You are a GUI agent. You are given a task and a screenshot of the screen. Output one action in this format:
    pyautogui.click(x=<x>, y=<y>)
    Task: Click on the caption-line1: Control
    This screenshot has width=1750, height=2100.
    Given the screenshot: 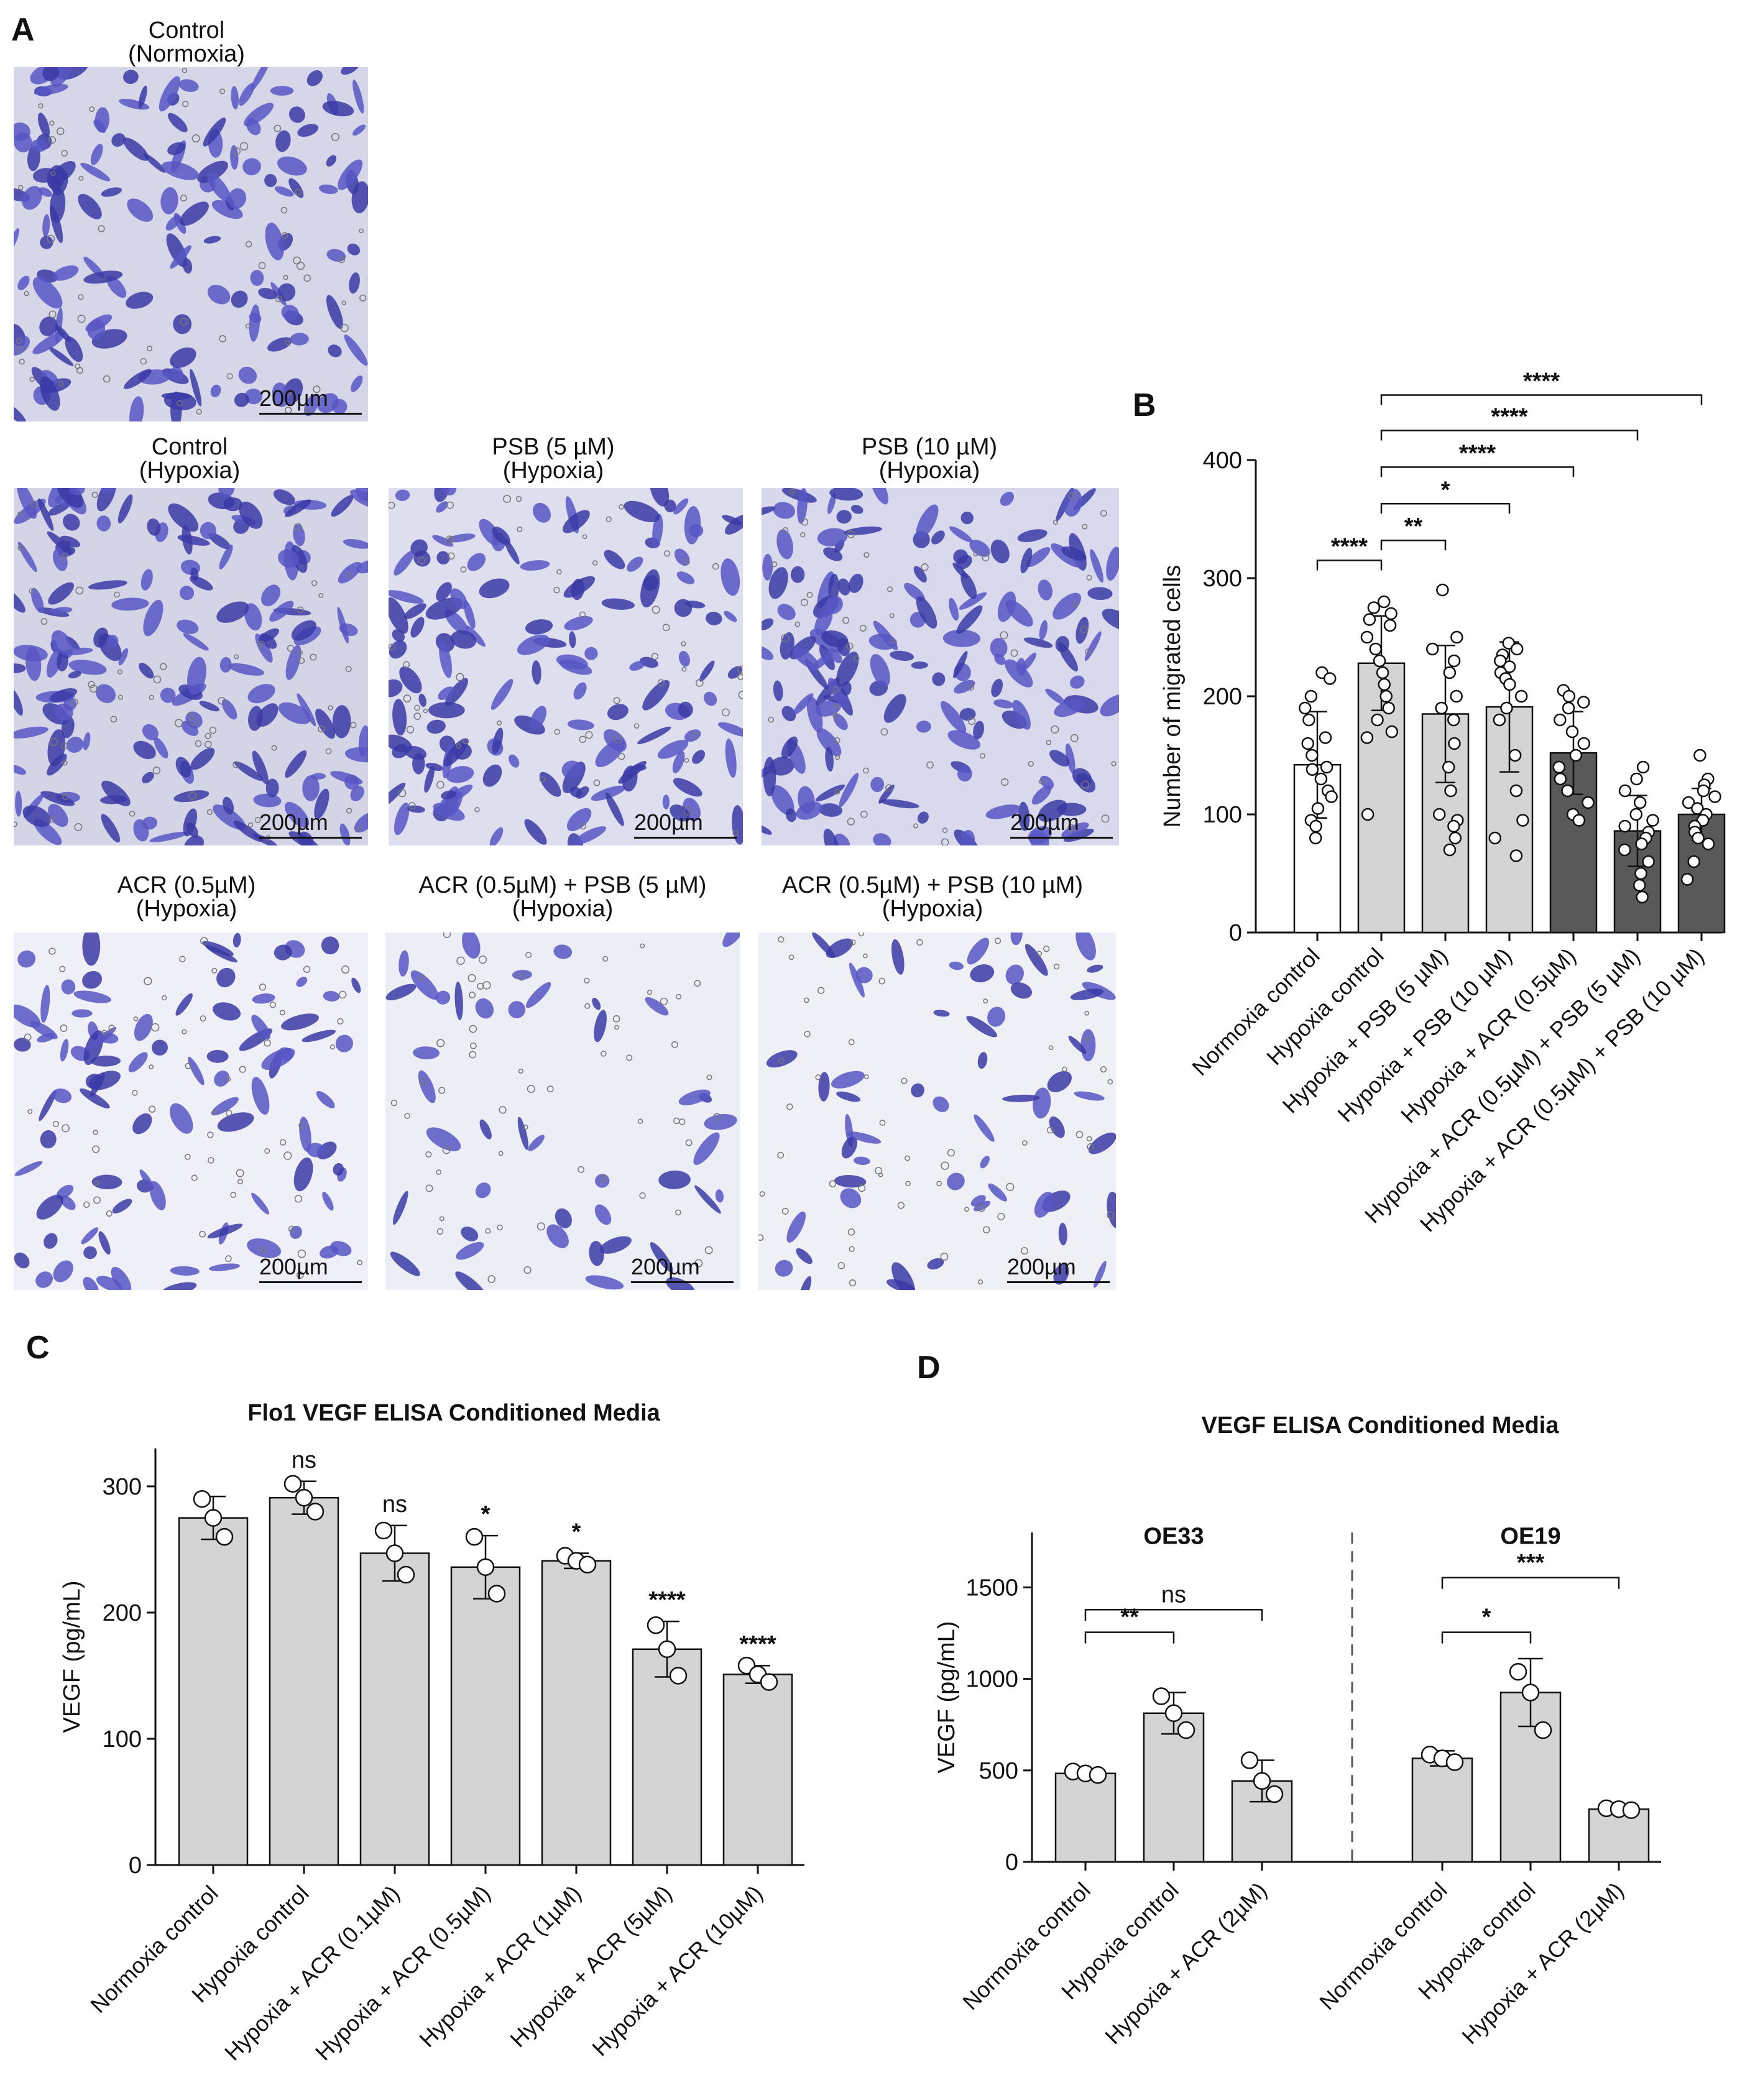 What is the action you would take?
    pyautogui.click(x=186, y=30)
    